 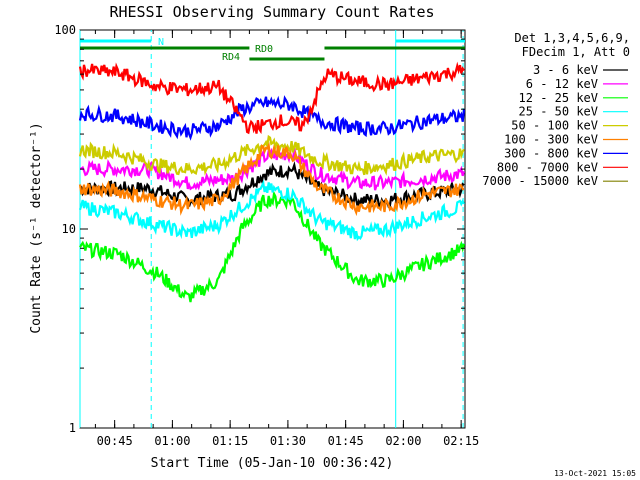 I want to click on series-line-12to25keV, so click(x=272, y=246).